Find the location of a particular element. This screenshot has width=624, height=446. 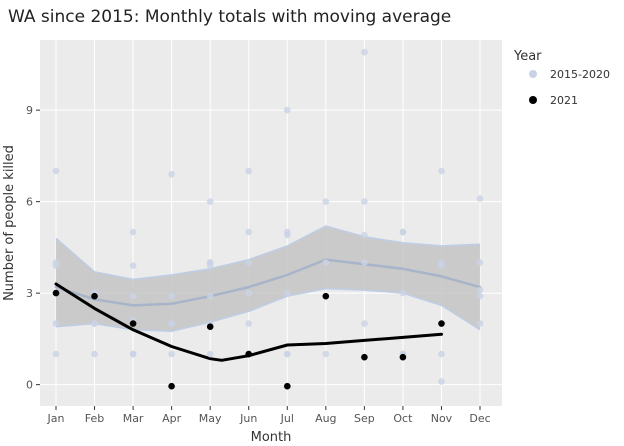

x-tick-label: Apr is located at coordinates (172, 418).